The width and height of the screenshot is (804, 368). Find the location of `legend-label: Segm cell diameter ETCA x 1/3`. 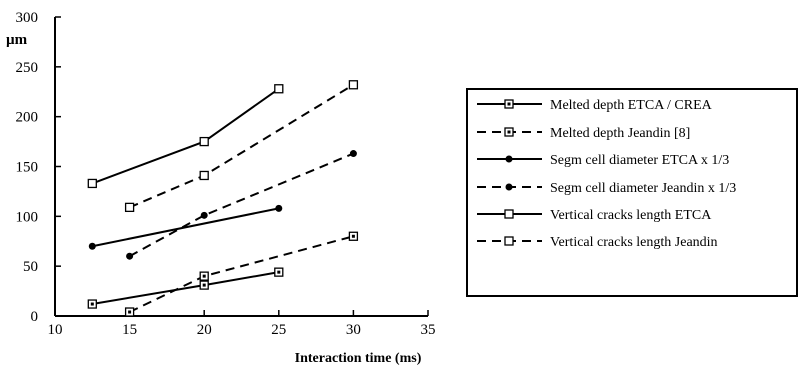

legend-label: Segm cell diameter ETCA x 1/3 is located at coordinates (639, 160).